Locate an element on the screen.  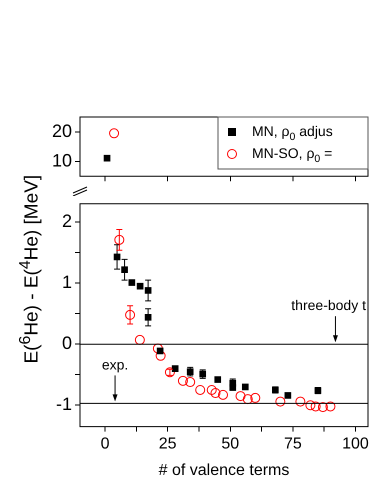
x-tick-label: 25 is located at coordinates (167, 444).